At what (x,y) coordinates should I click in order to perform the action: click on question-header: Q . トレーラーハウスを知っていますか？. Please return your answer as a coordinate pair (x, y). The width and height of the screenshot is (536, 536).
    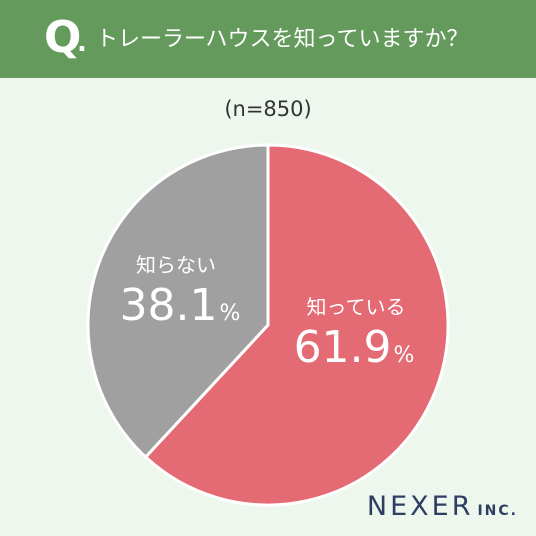
    Looking at the image, I should click on (268, 39).